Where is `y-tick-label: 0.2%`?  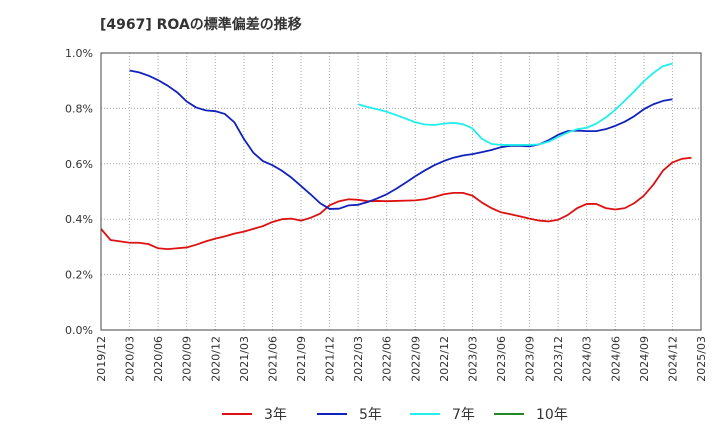
y-tick-label: 0.2% is located at coordinates (79, 275).